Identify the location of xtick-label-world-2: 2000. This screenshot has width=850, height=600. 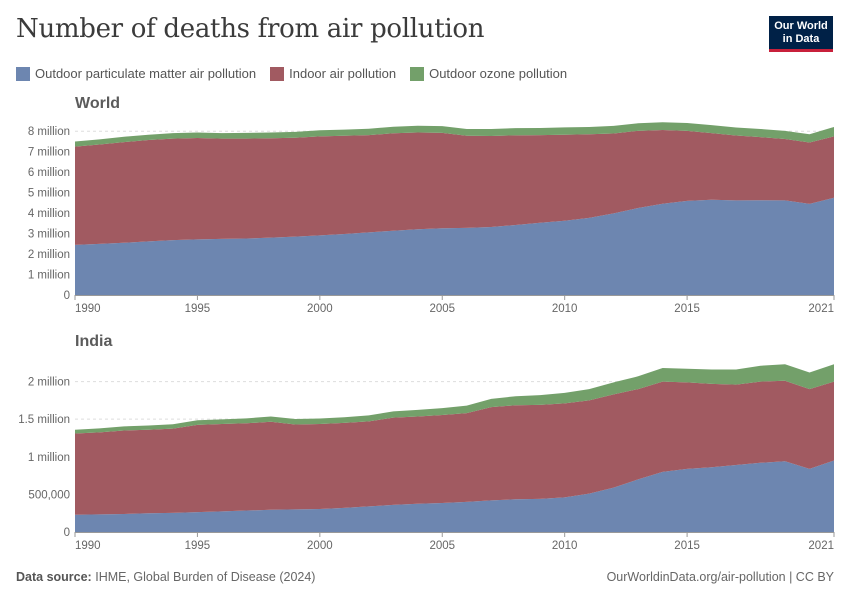
(320, 309).